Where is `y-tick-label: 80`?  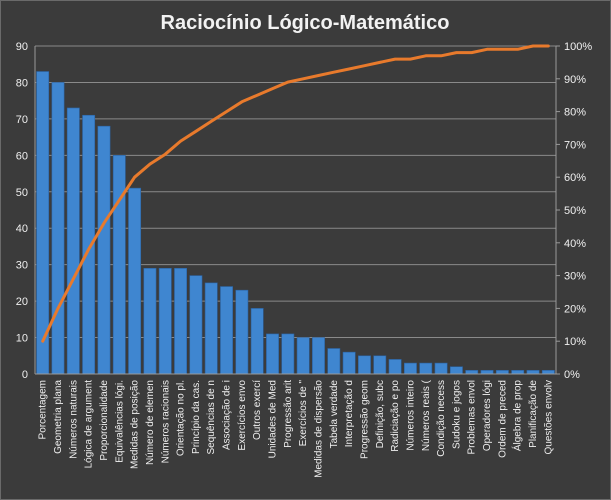
y-tick-label: 80 is located at coordinates (22, 83).